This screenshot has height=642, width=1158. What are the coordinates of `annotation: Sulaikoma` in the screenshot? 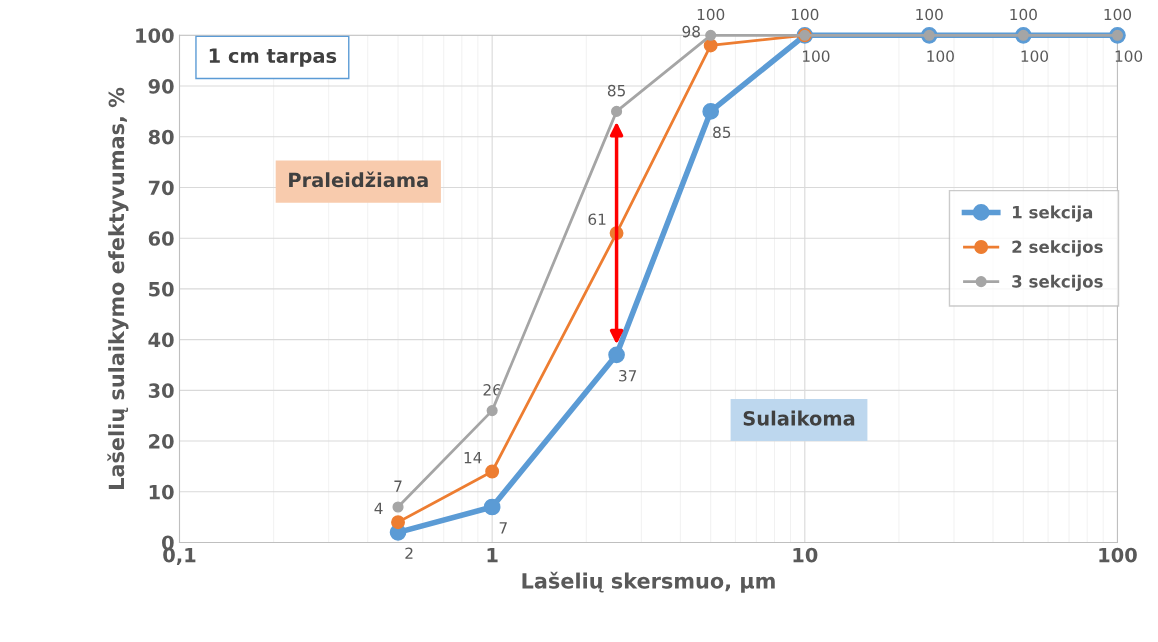 It's located at (799, 418).